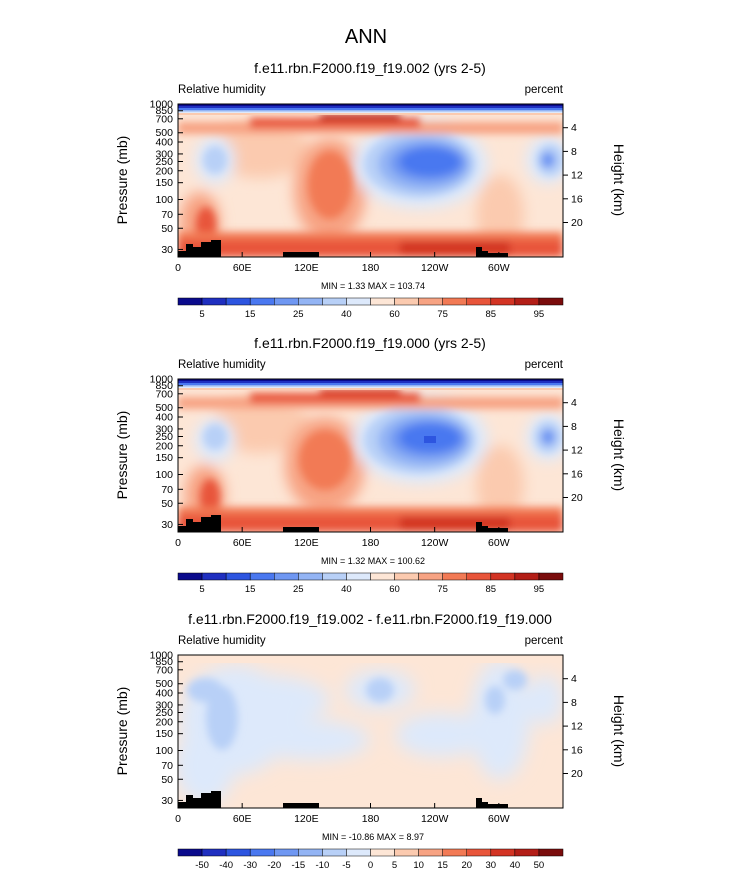 This screenshot has height=888, width=733. I want to click on y2-tick-label: 20, so click(577, 223).